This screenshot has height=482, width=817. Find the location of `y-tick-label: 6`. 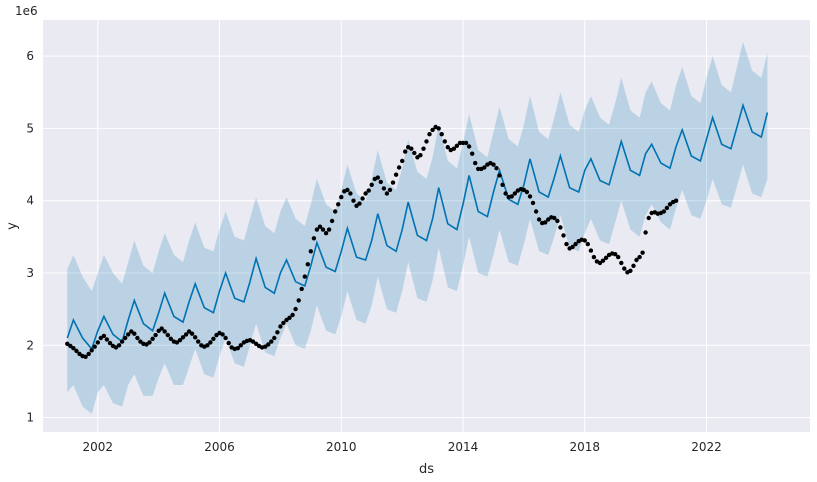

y-tick-label: 6 is located at coordinates (30, 56).